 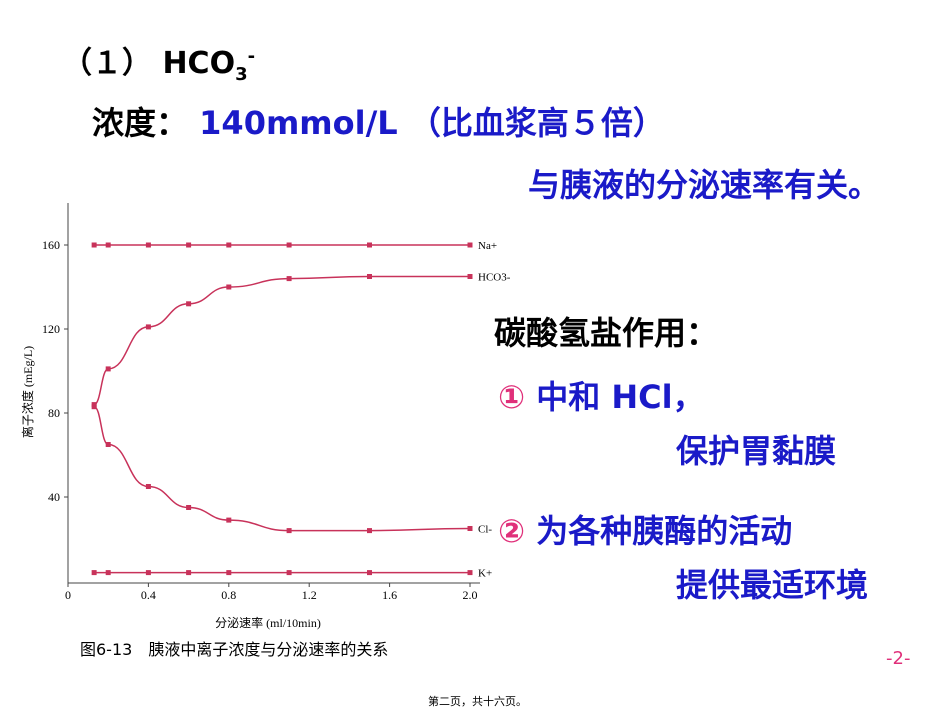 I want to click on x-tick-label: 0, so click(x=68, y=595).